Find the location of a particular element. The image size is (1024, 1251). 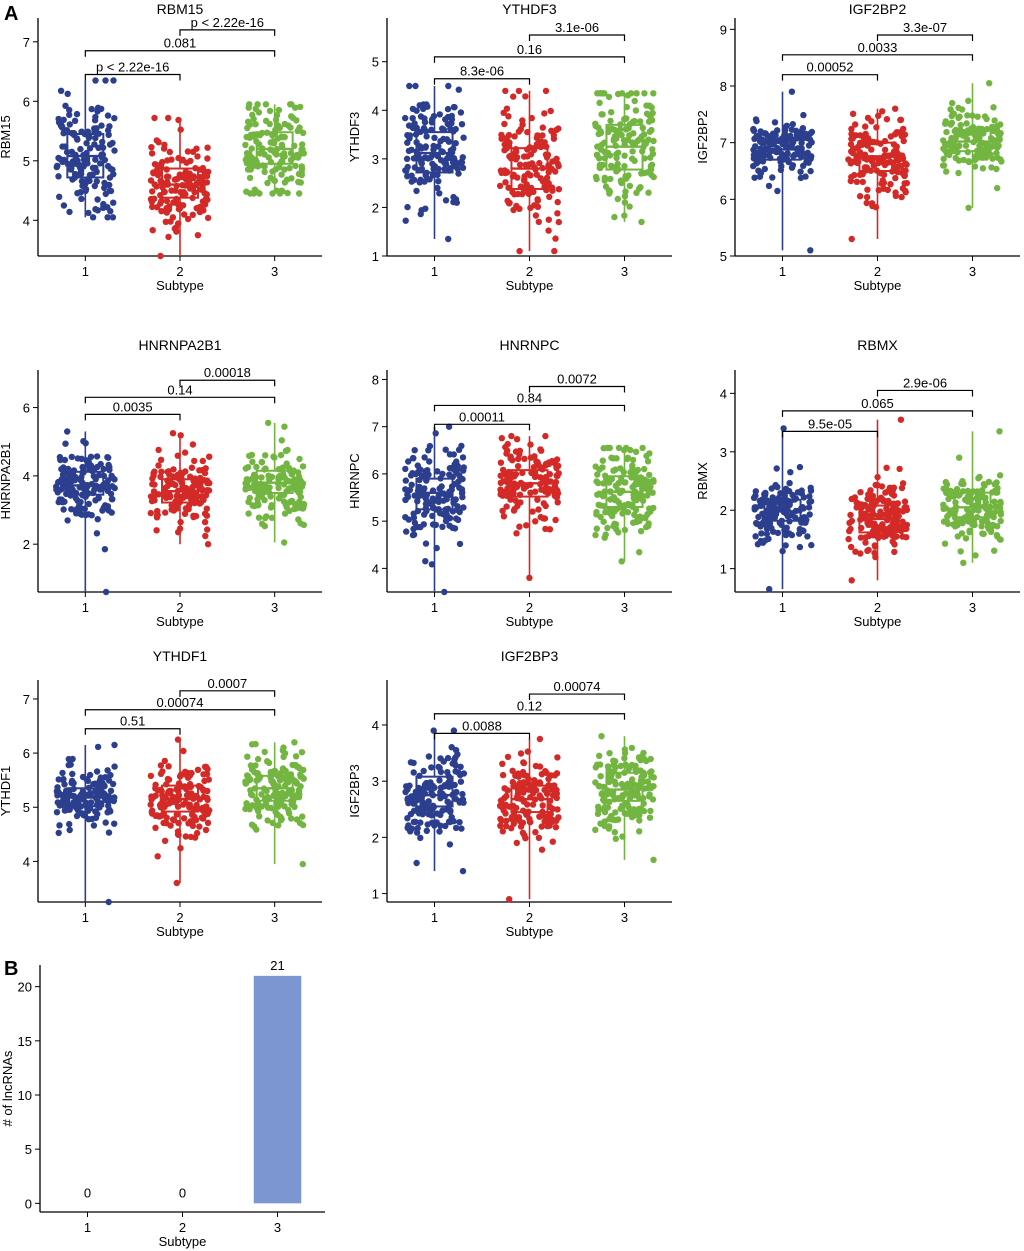

p-value-label: 0.0035 is located at coordinates (133, 406).